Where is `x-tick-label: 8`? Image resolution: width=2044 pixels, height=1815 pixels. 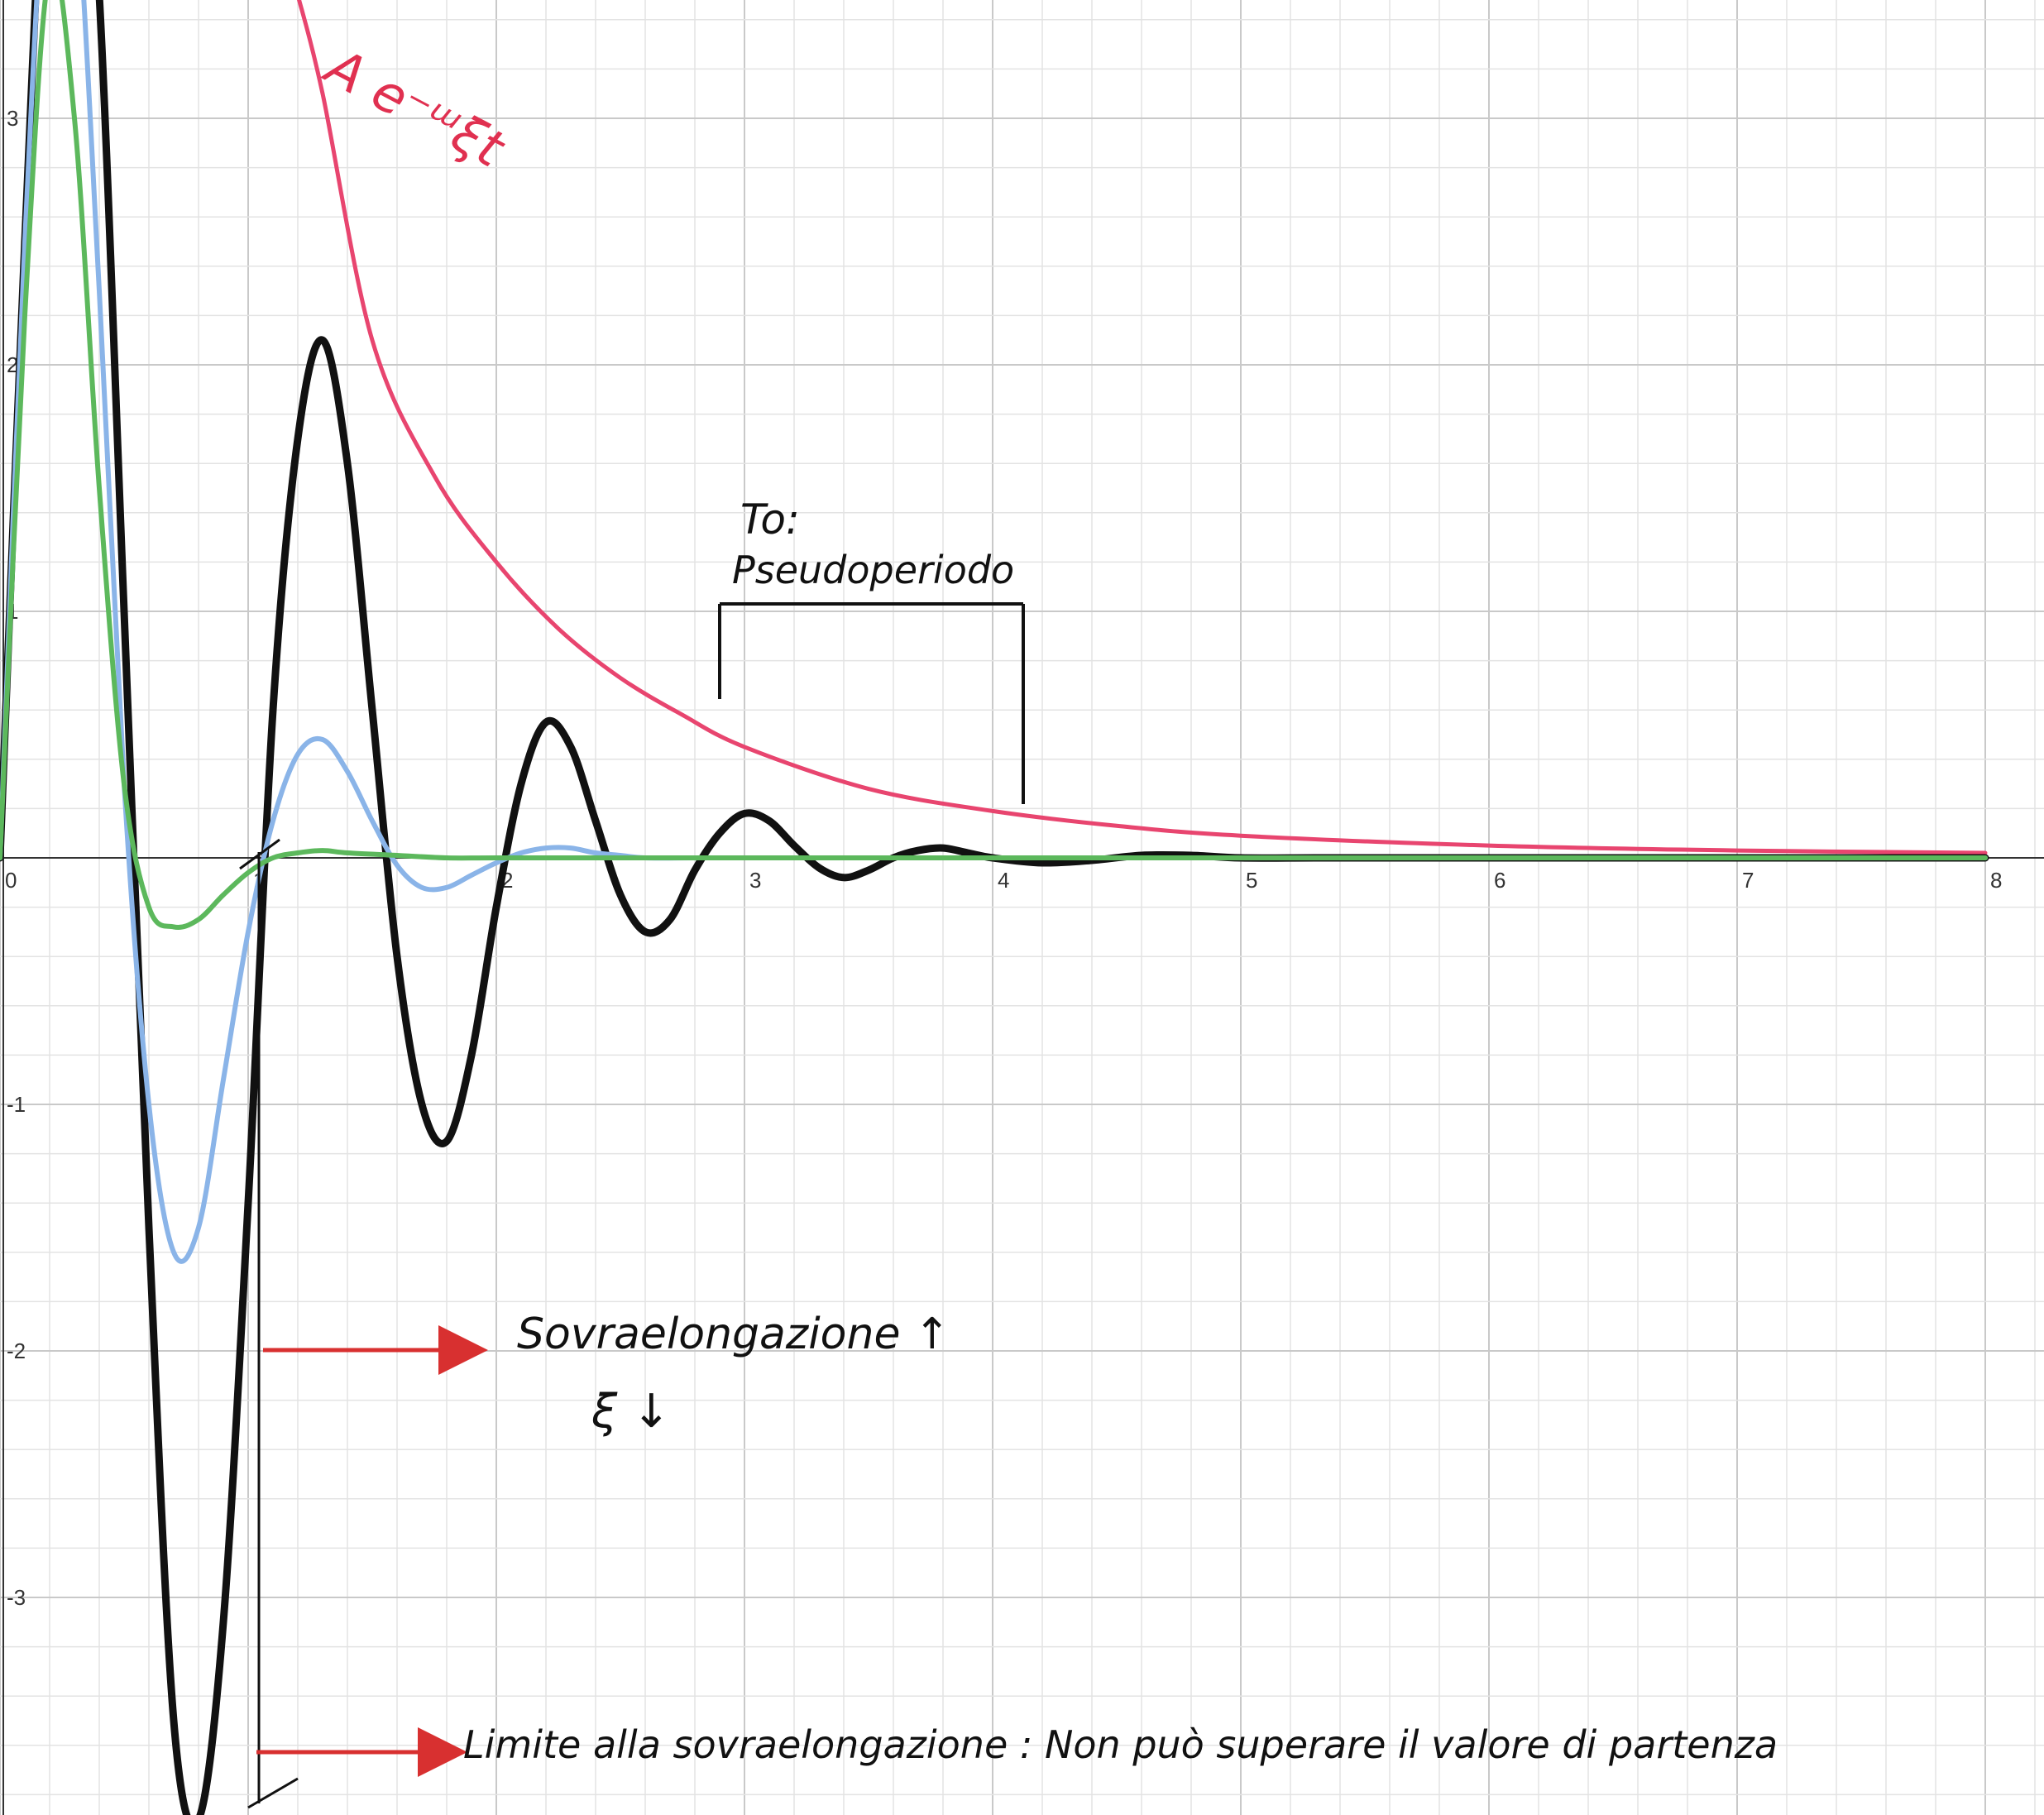 x-tick-label: 8 is located at coordinates (1996, 880).